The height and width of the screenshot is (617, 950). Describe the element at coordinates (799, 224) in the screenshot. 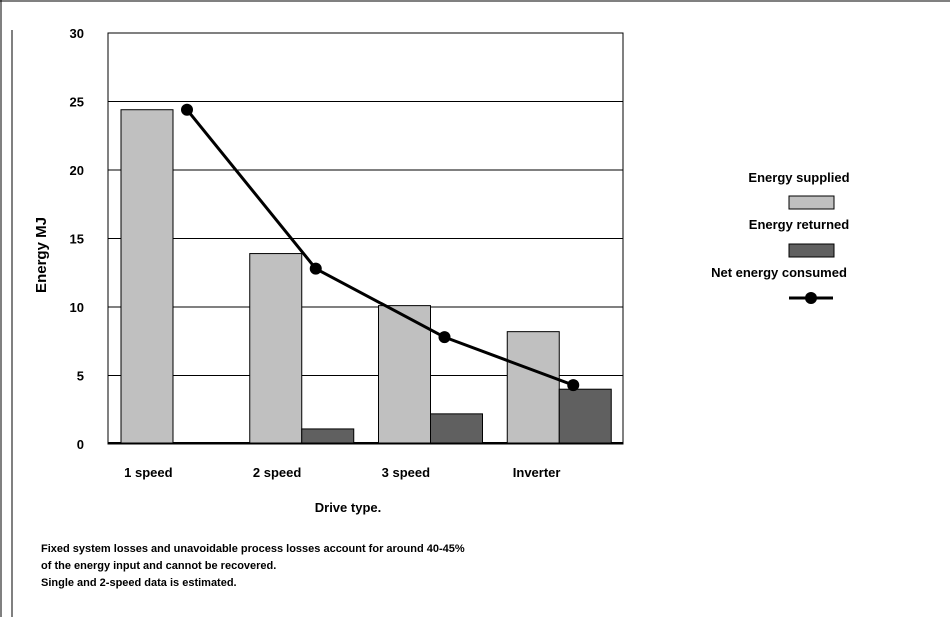

I see `legend-label-energy-returned: Energy returned` at that location.